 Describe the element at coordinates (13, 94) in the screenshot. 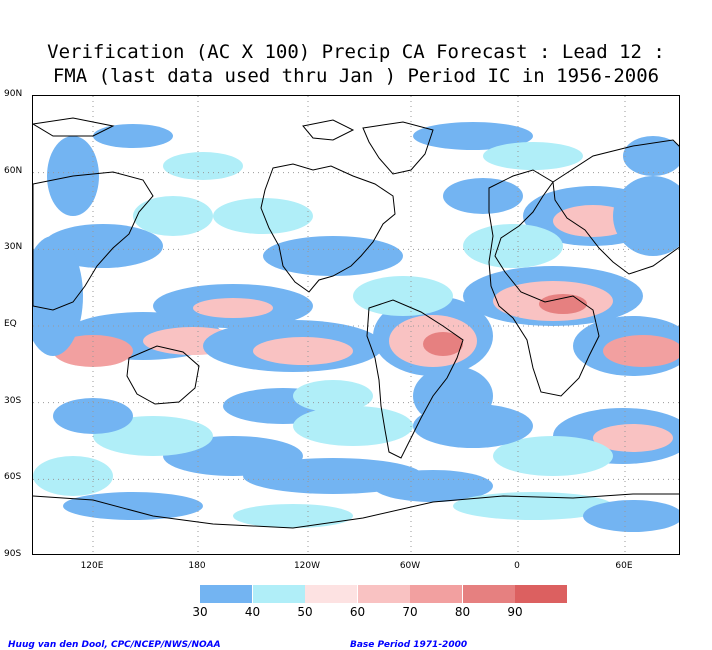

I see `lat-label: 90N` at that location.